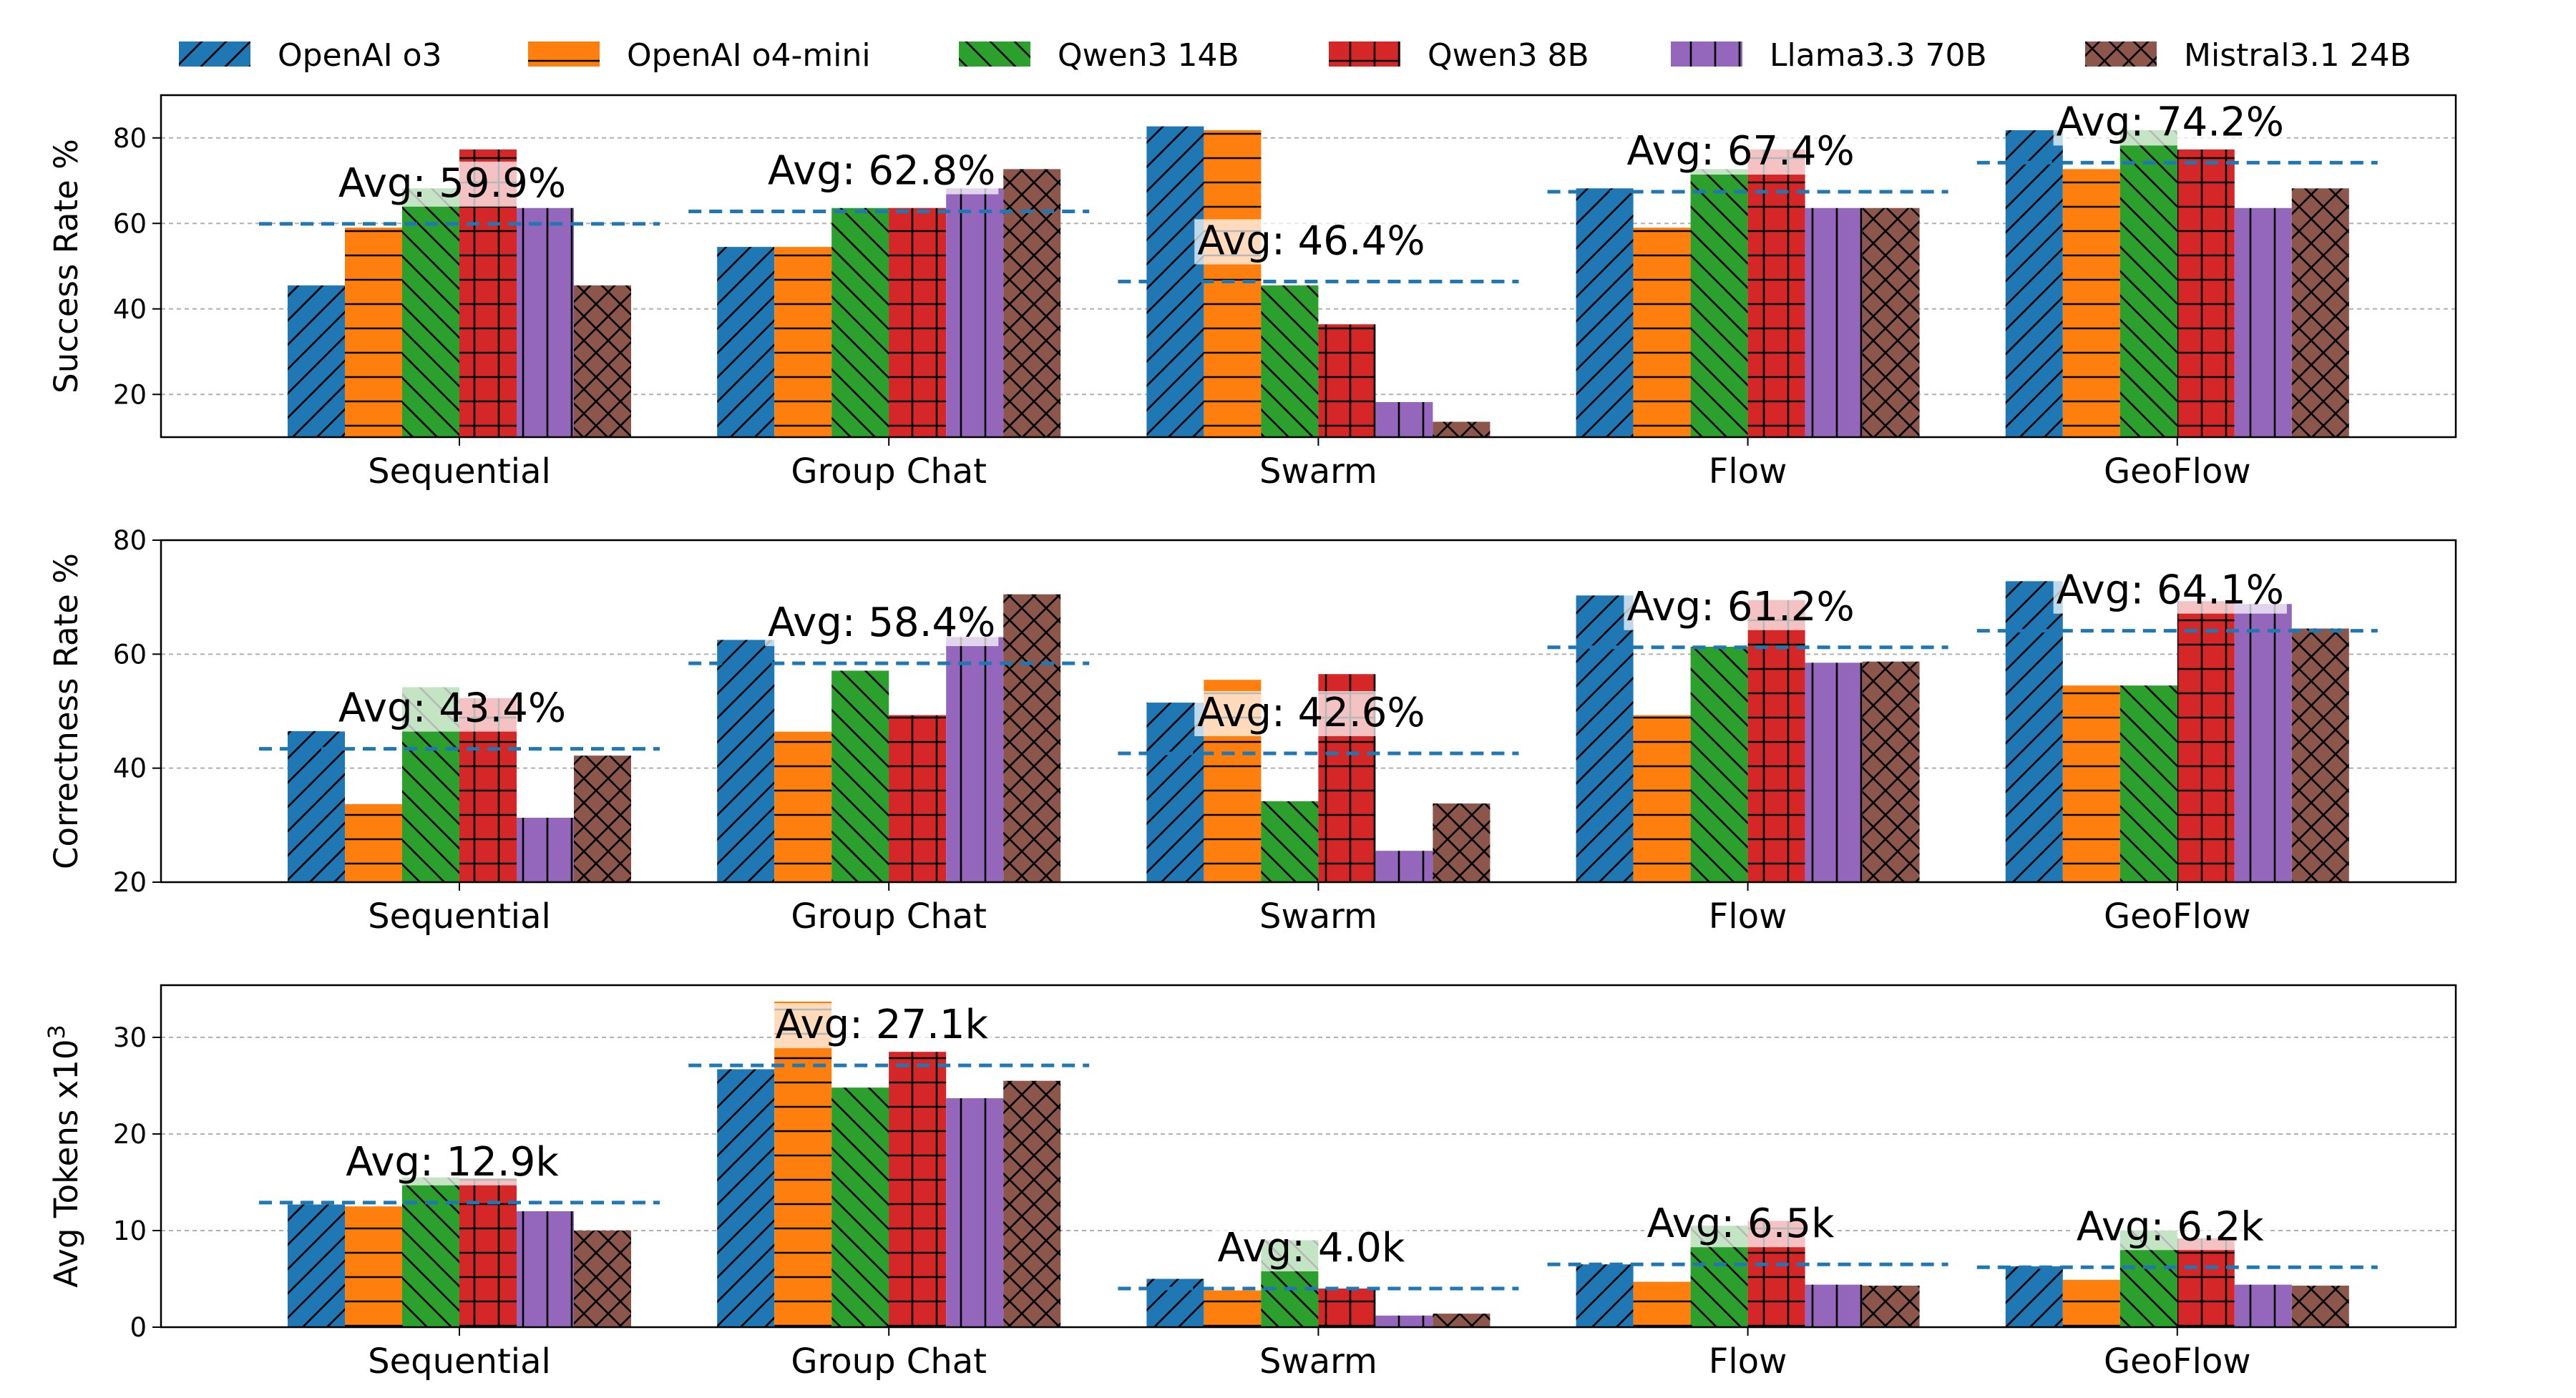  I want to click on average-label: Avg: 42.6%, so click(1311, 713).